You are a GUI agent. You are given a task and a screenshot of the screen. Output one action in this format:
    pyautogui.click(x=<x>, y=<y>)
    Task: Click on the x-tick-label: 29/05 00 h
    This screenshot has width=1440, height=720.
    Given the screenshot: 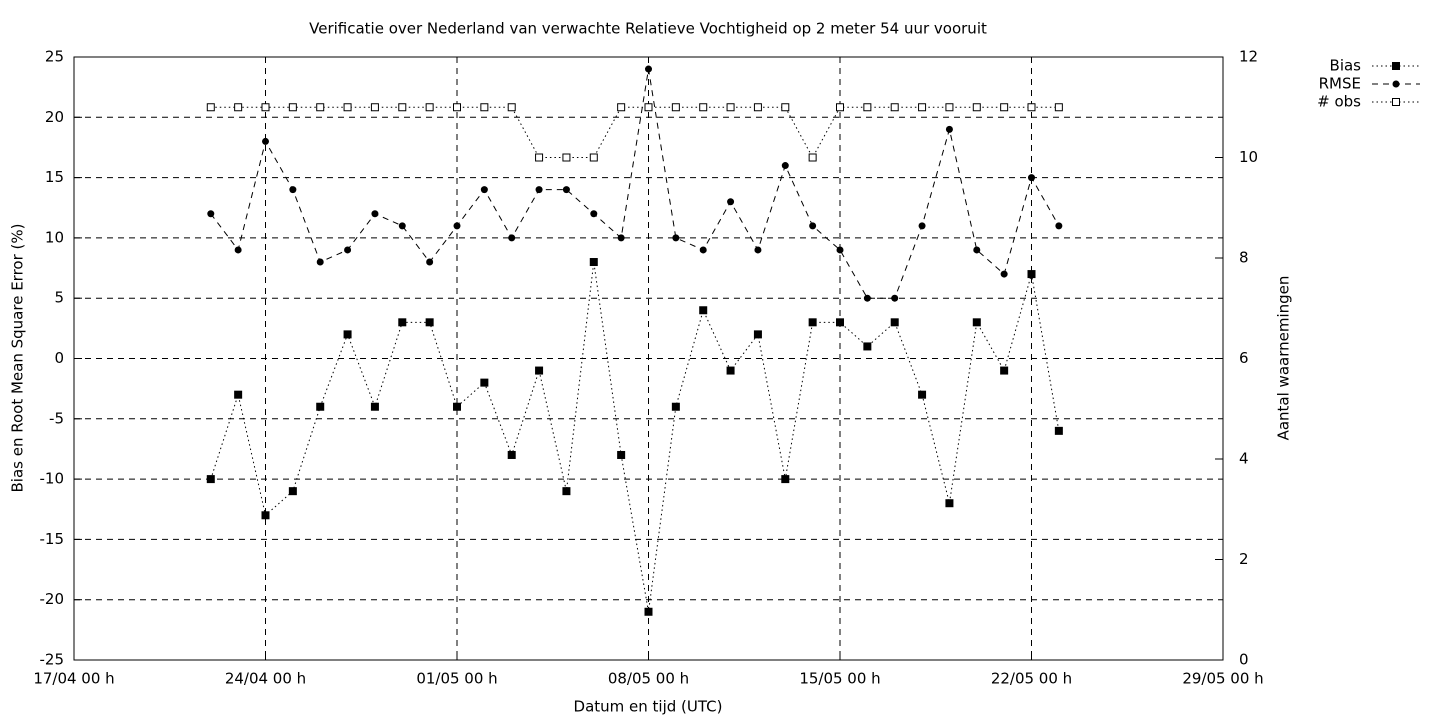 What is the action you would take?
    pyautogui.click(x=1222, y=679)
    